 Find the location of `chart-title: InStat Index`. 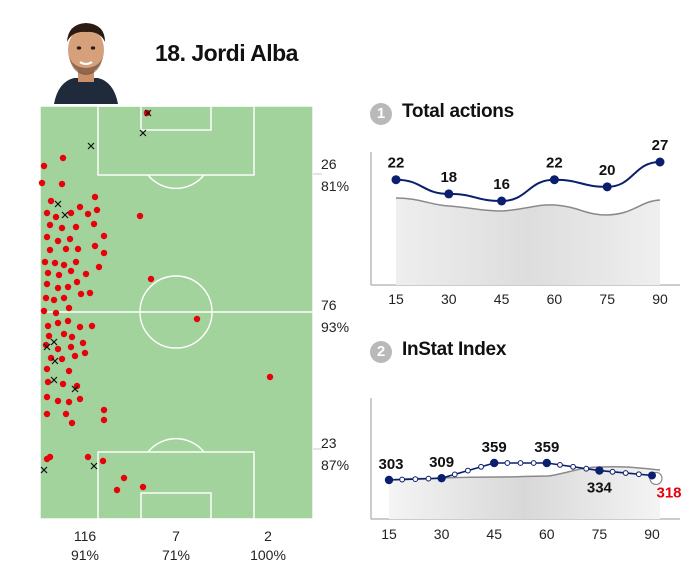

chart-title: InStat Index is located at coordinates (454, 349).